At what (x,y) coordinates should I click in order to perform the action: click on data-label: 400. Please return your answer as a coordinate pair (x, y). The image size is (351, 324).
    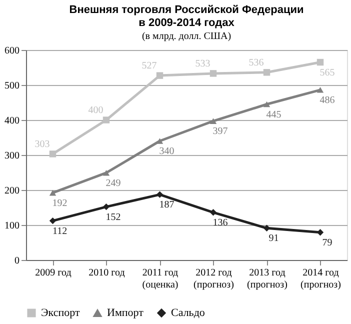
    Looking at the image, I should click on (96, 110).